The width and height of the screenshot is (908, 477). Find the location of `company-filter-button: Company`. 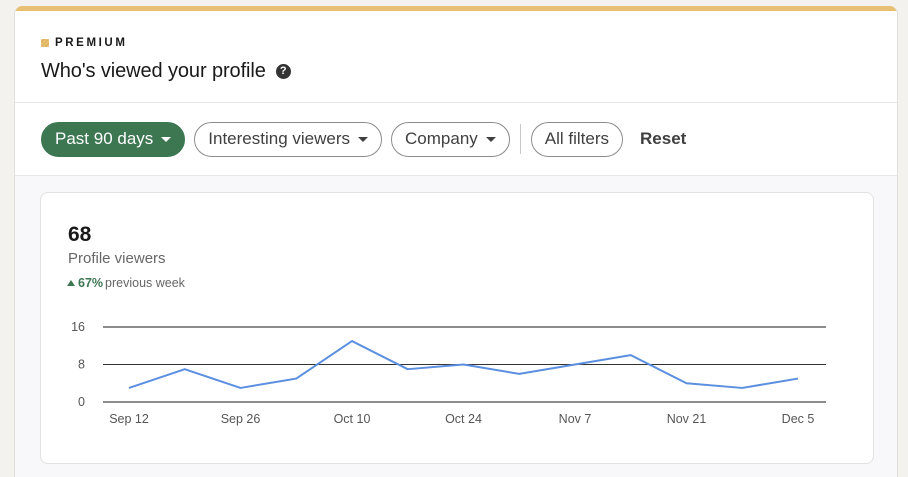

company-filter-button: Company is located at coordinates (450, 139).